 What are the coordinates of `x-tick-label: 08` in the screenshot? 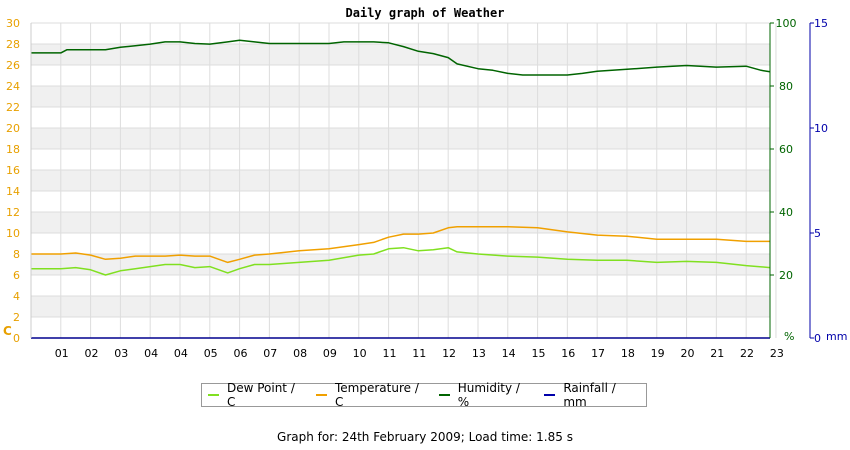 It's located at (300, 353).